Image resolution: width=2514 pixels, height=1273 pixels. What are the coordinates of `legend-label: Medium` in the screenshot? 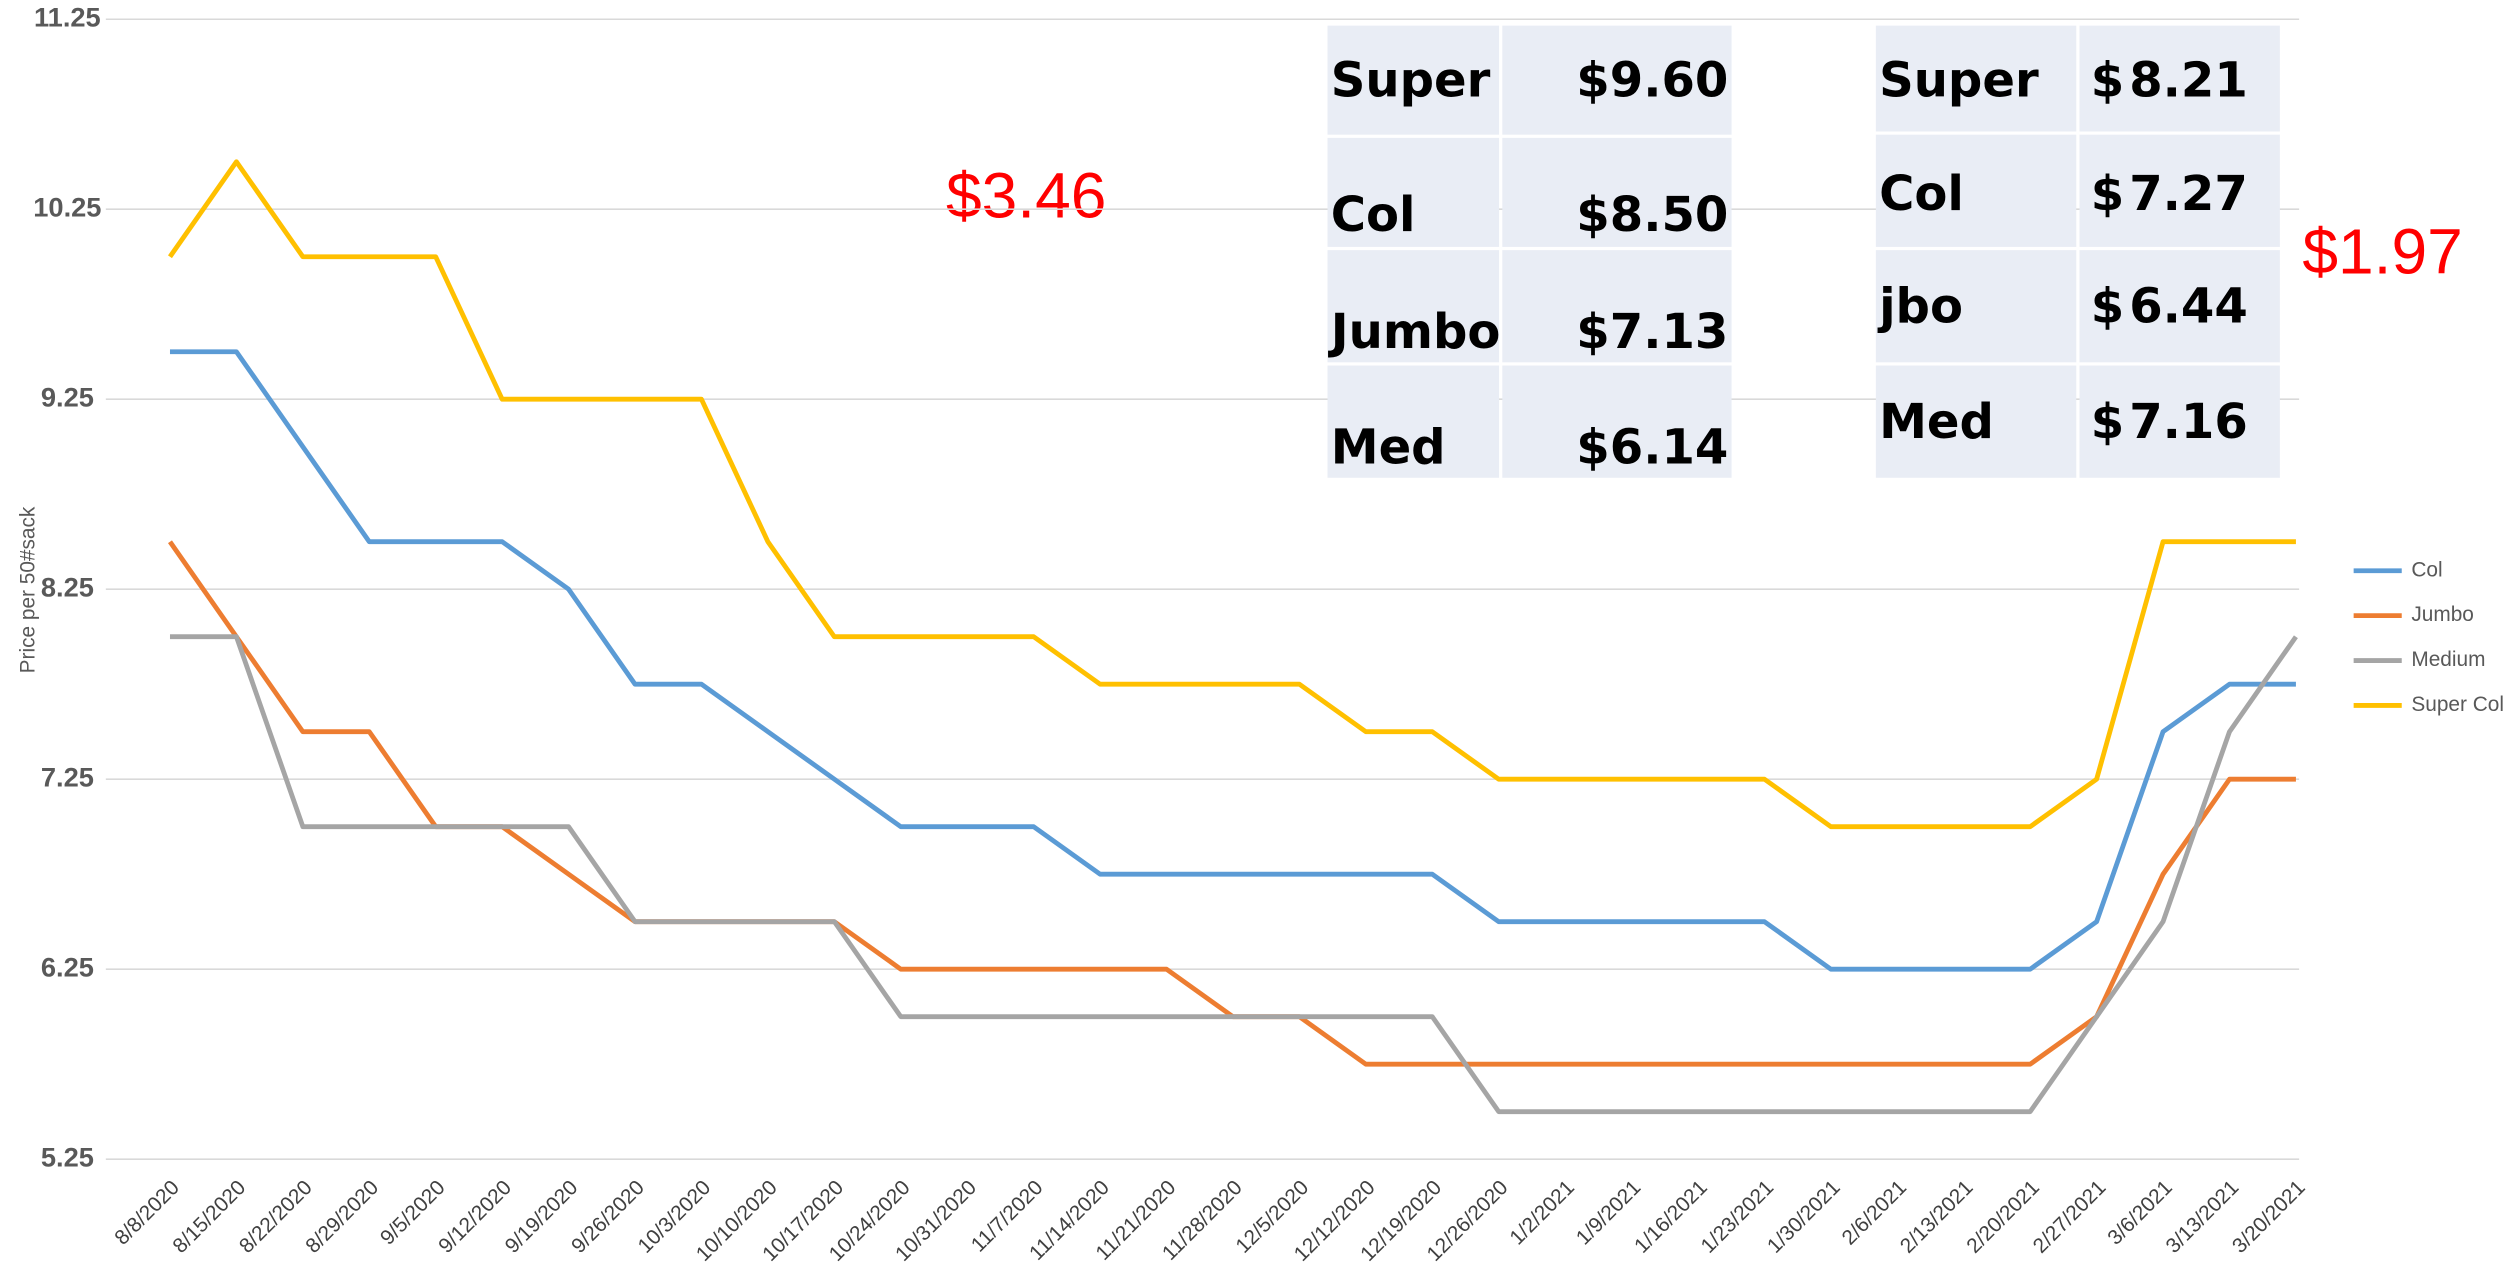 It's located at (2448, 659).